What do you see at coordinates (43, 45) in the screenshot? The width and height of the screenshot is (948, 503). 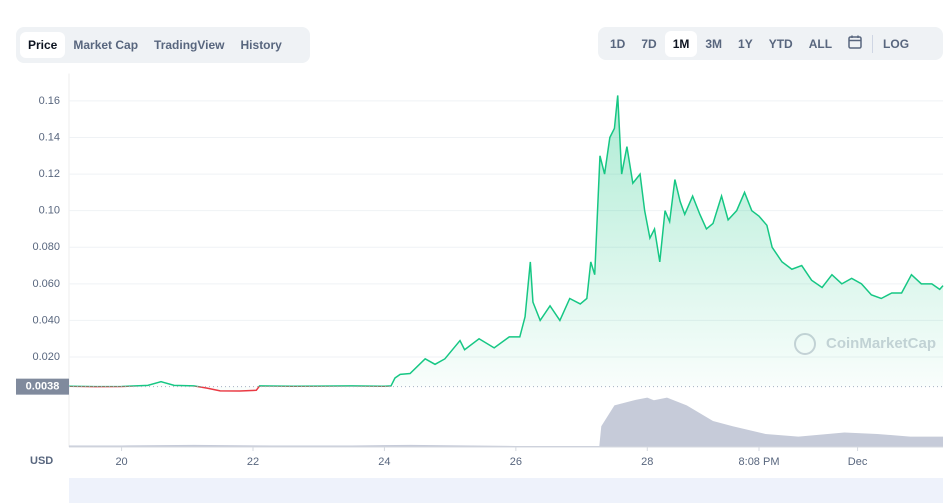 I see `tab: Price` at bounding box center [43, 45].